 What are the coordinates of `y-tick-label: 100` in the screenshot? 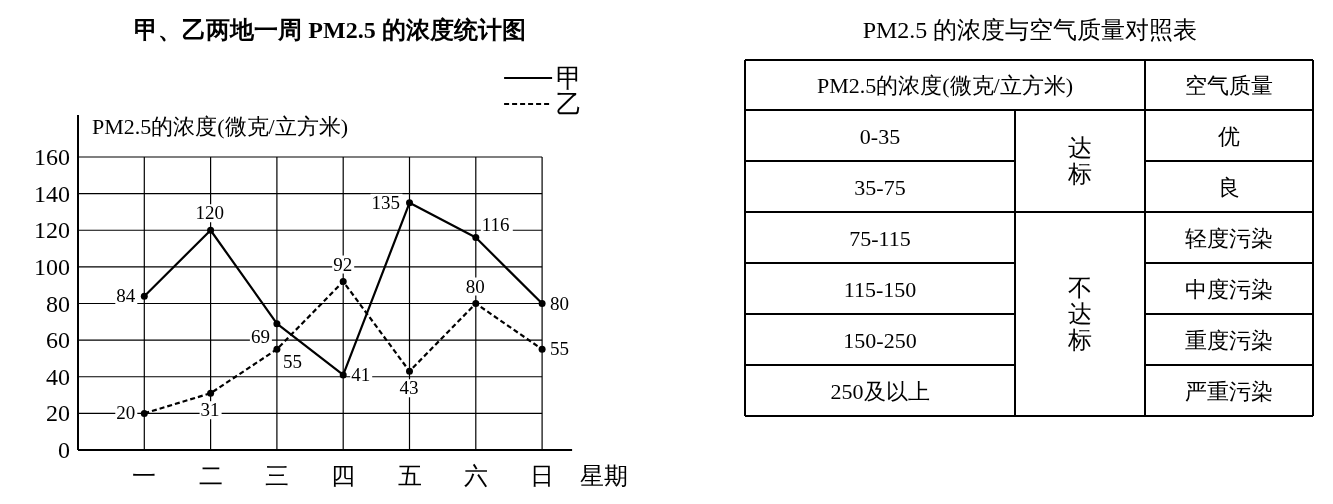 It's located at (52, 266).